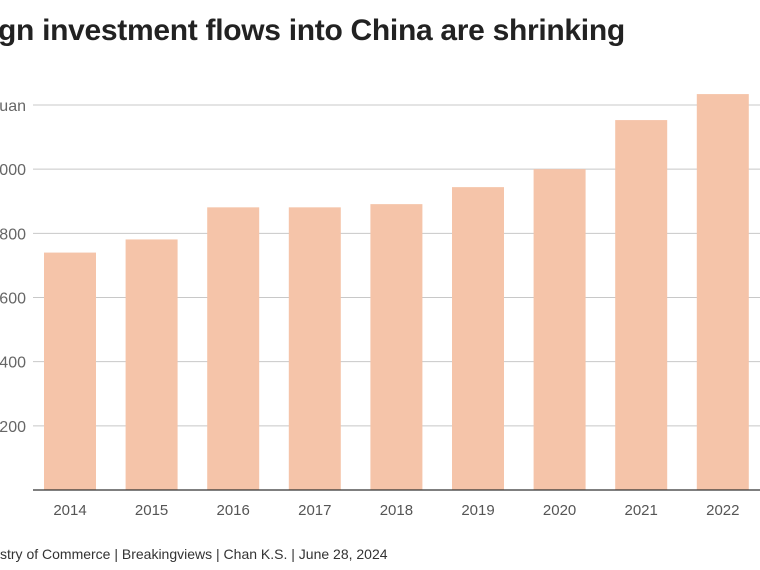 This screenshot has height=570, width=760. Describe the element at coordinates (477, 510) in the screenshot. I see `x-tick-label: 2019` at that location.